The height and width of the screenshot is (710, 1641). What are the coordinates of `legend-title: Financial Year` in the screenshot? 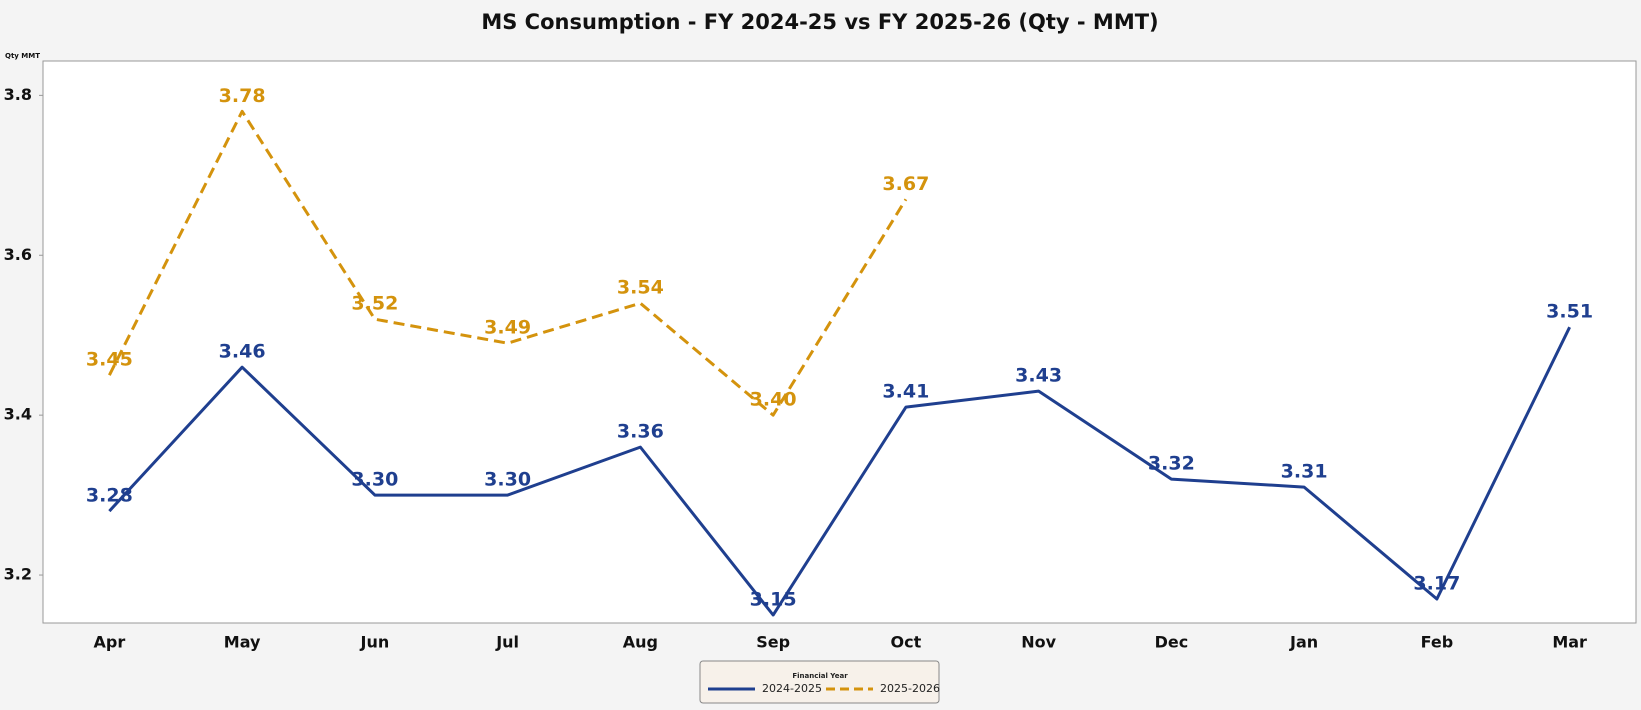 It's located at (820, 676).